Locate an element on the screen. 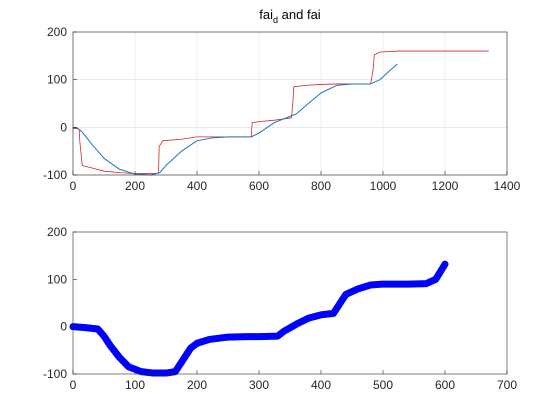  bottom-x-tick-label: 500 is located at coordinates (383, 385).